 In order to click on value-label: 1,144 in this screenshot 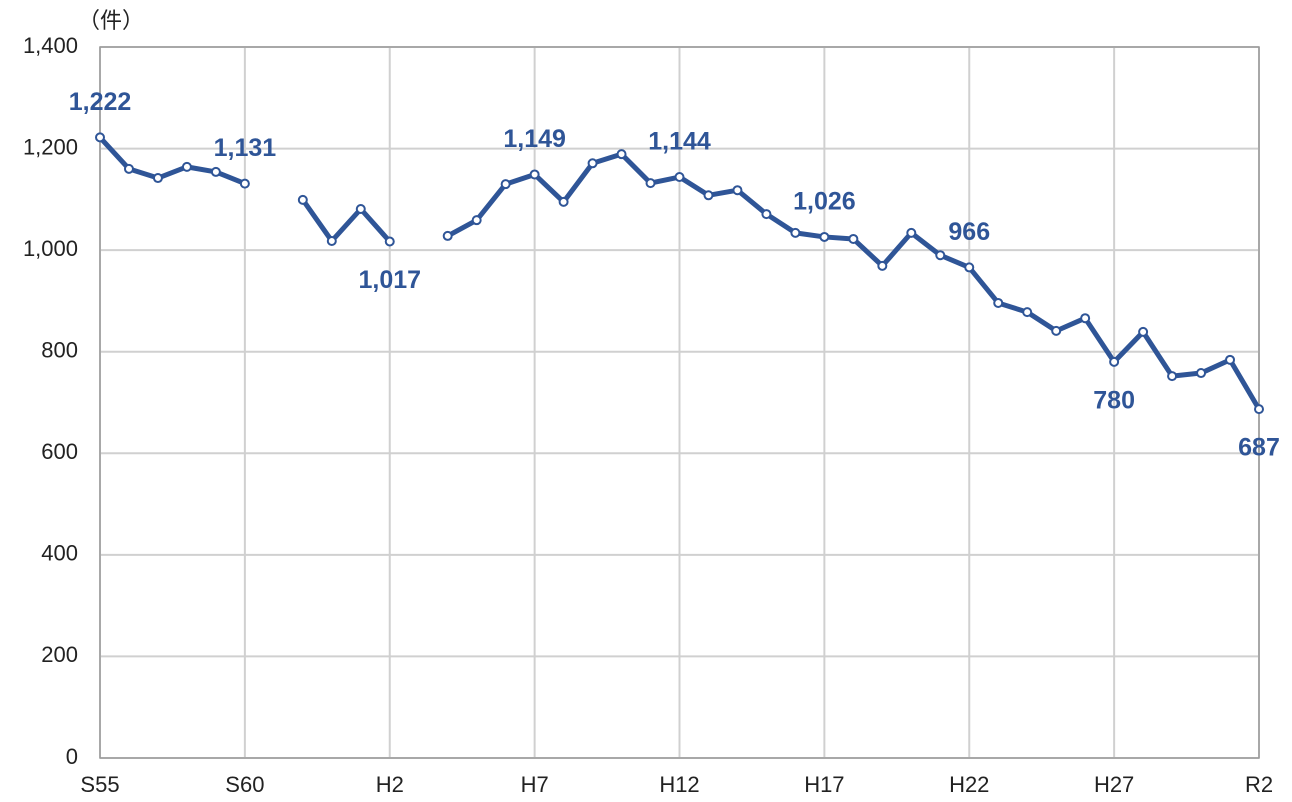, I will do `click(679, 142)`.